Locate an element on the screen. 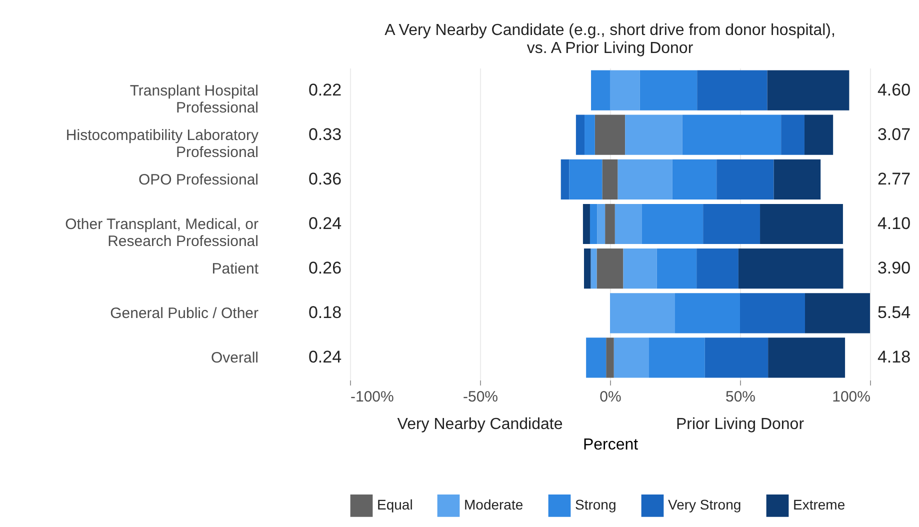 This screenshot has height=527, width=919. text: 5.54 is located at coordinates (894, 312).